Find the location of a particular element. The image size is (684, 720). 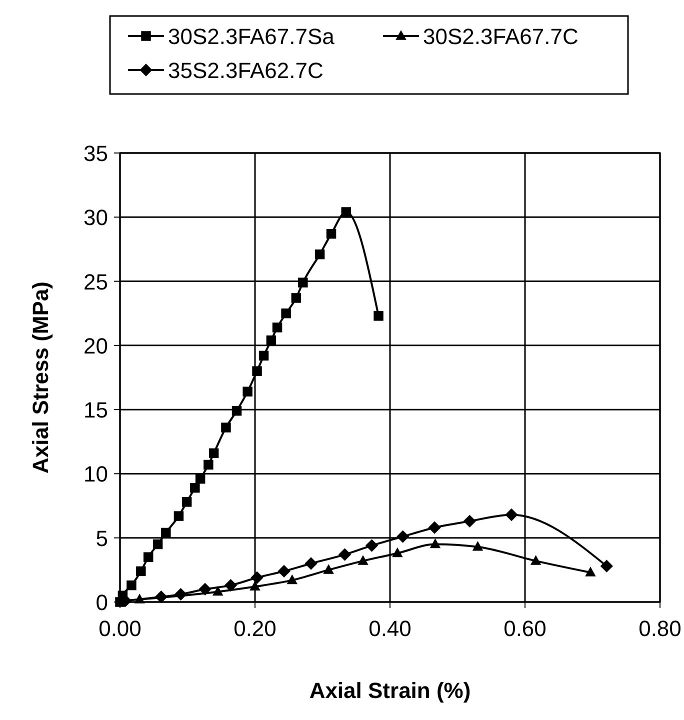

legend-label: 30S2.3FA67.7Sa is located at coordinates (252, 36).